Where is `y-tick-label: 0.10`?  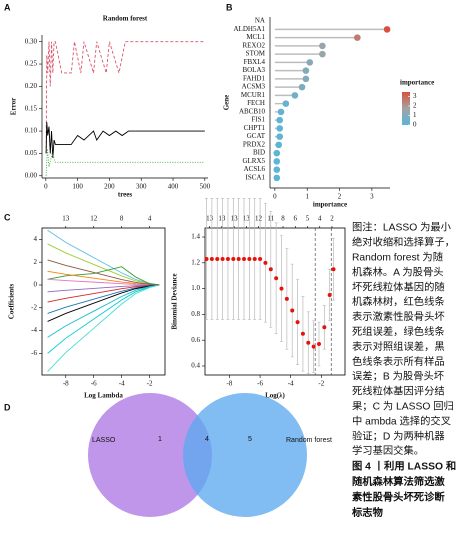 y-tick-label: 0.10 is located at coordinates (31, 131).